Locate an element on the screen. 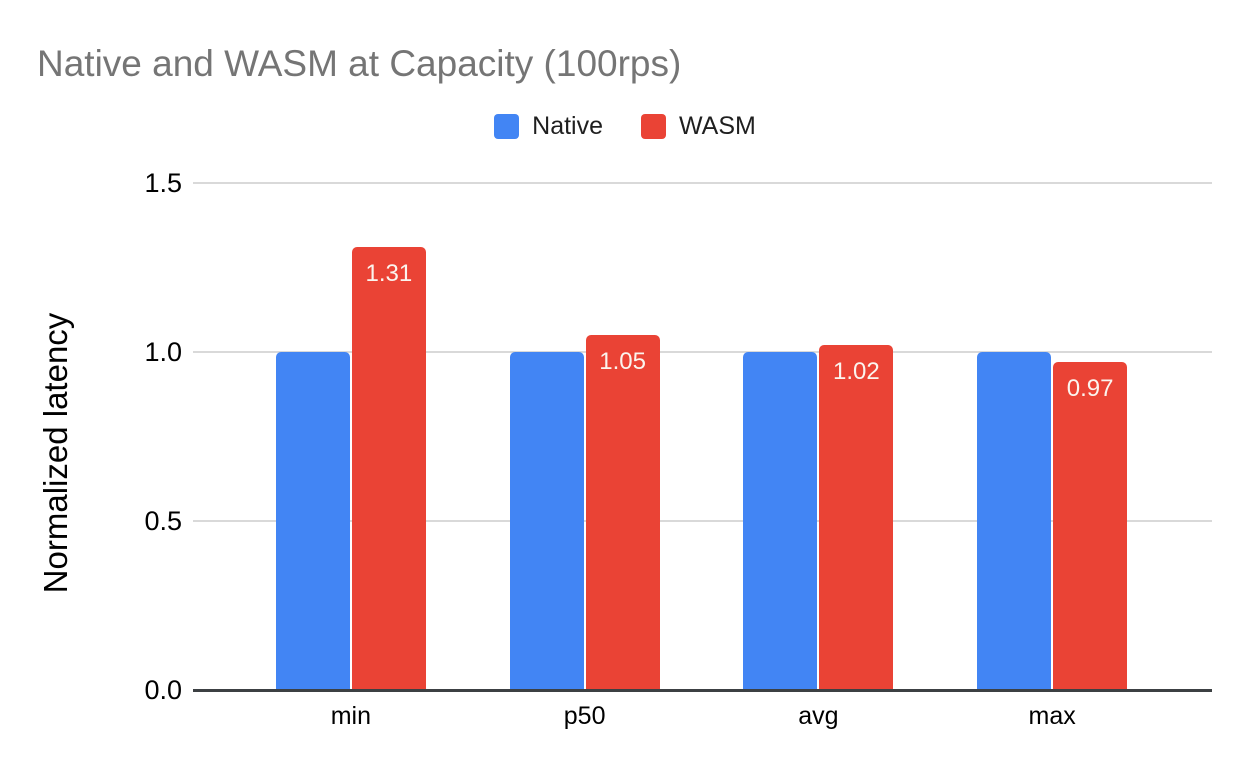 The height and width of the screenshot is (772, 1250). bar-wasm-max: 0.97 is located at coordinates (1090, 526).